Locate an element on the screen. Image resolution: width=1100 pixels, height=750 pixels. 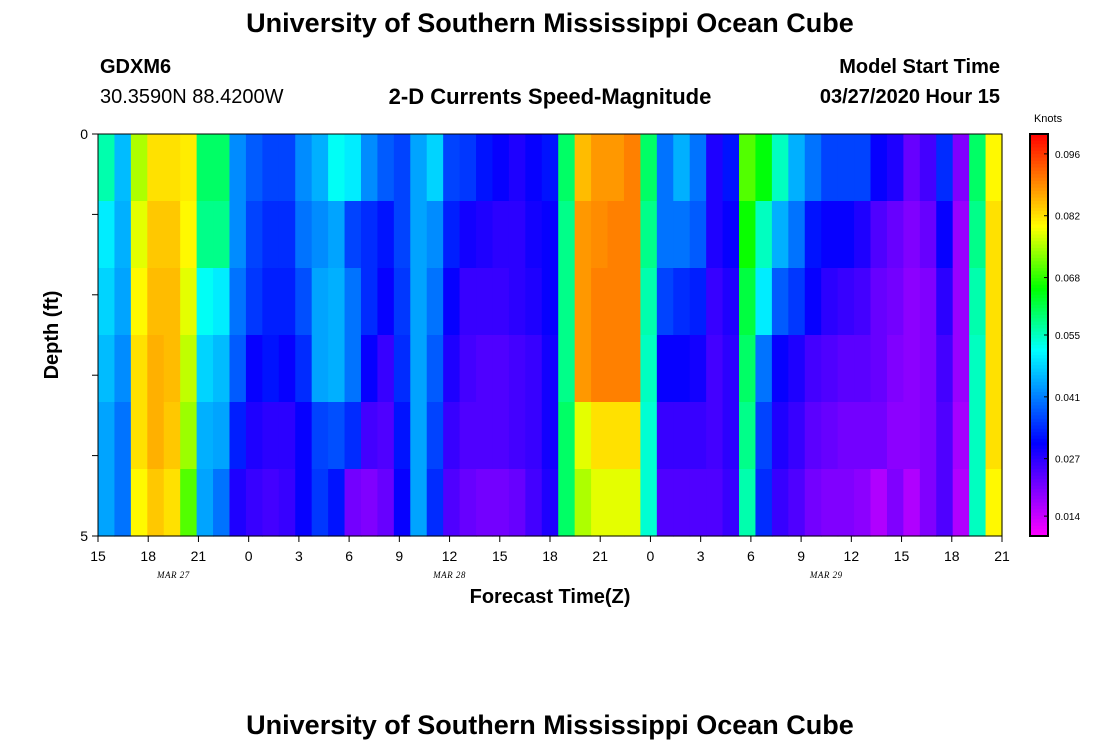
x-tick-label: 0 is located at coordinates (651, 556).